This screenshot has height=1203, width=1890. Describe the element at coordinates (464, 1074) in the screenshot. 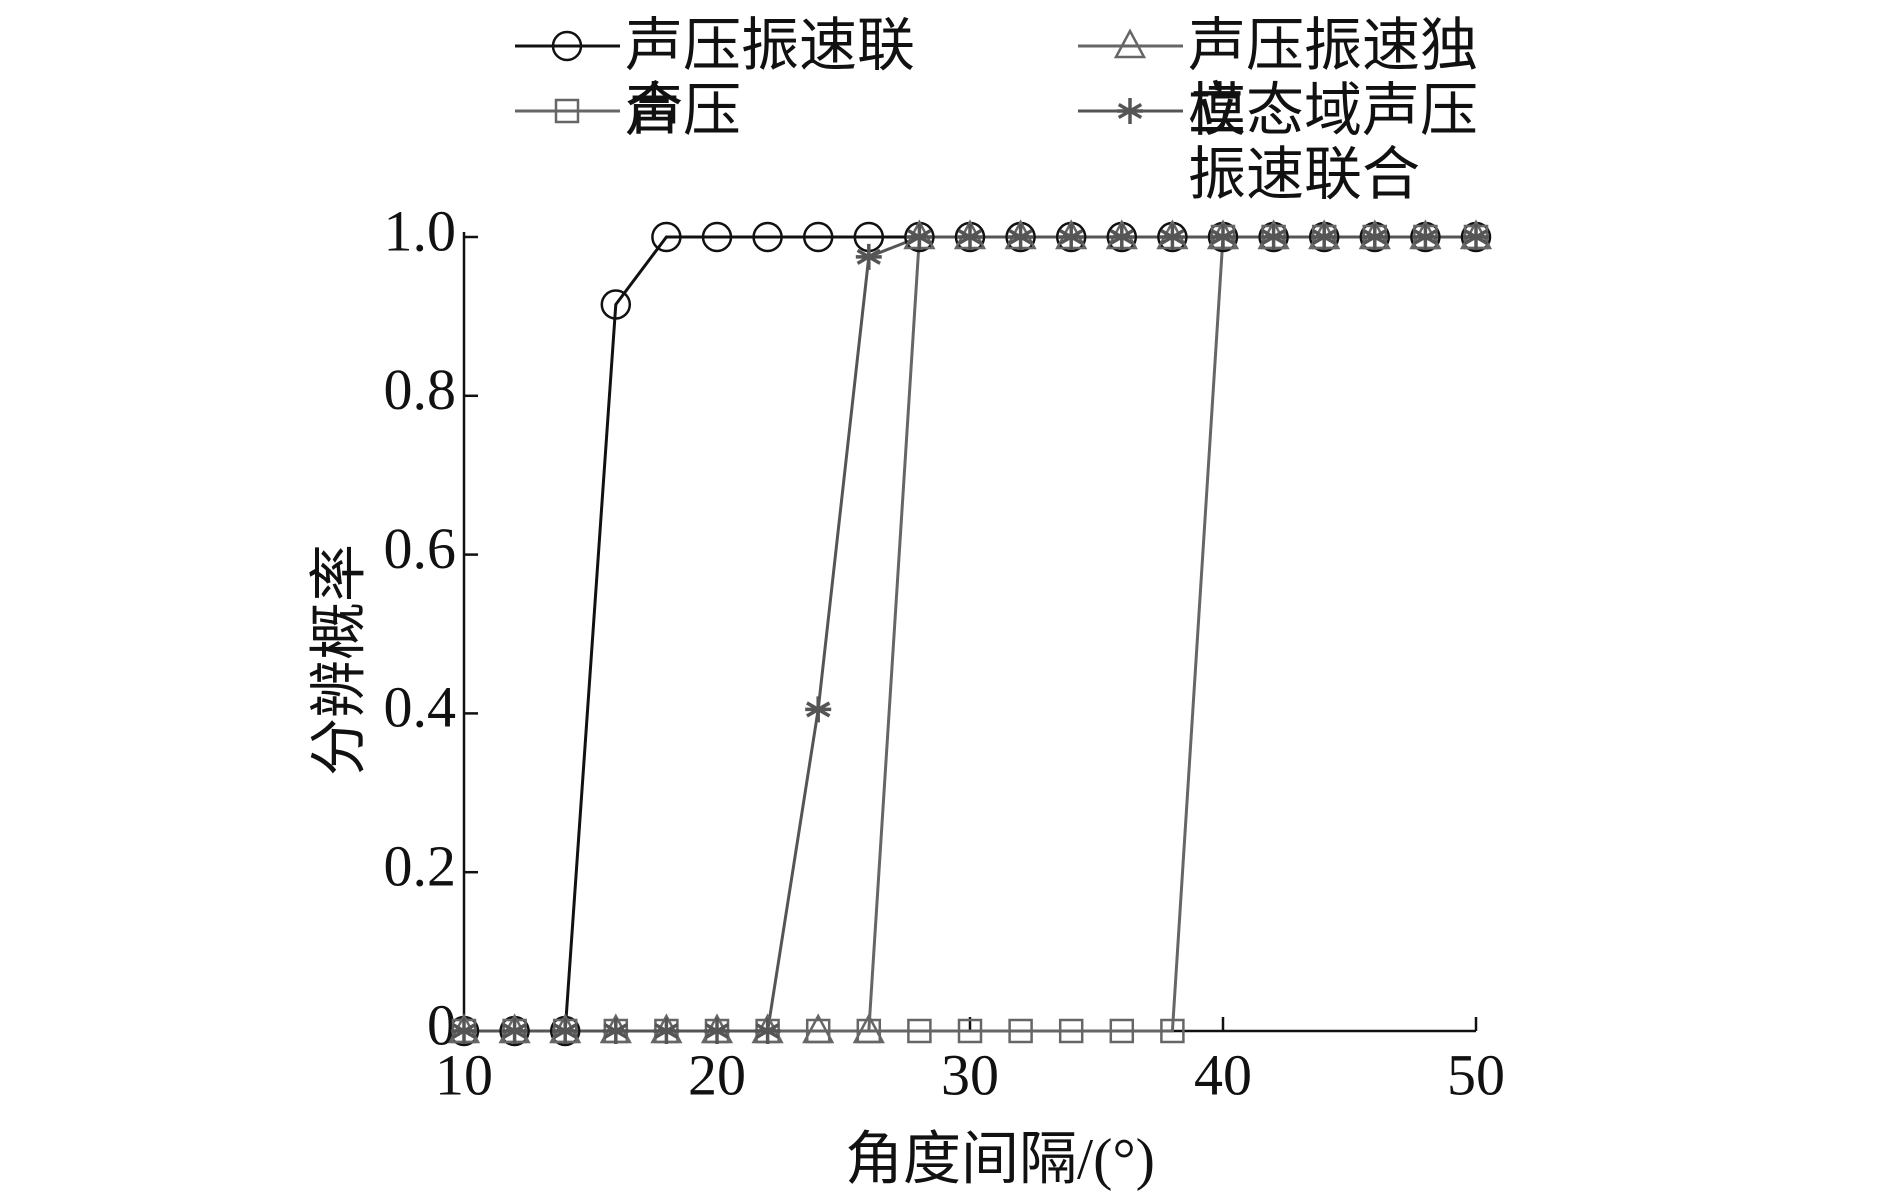

I see `x-tick-label: 10` at that location.